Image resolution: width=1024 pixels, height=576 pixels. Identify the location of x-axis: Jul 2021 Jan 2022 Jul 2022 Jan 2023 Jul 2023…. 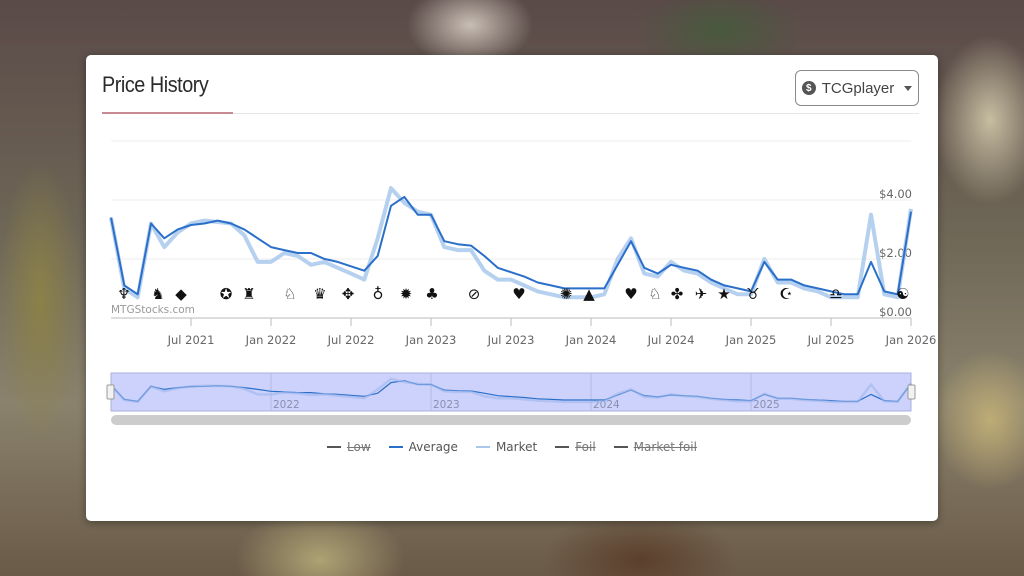
(552, 332).